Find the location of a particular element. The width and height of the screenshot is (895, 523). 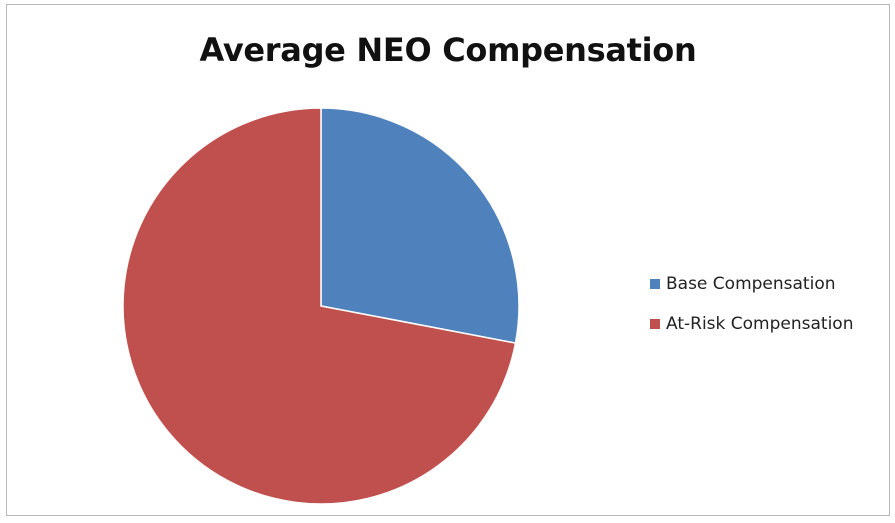

legend-item-base: Base Compensation is located at coordinates (751, 284).